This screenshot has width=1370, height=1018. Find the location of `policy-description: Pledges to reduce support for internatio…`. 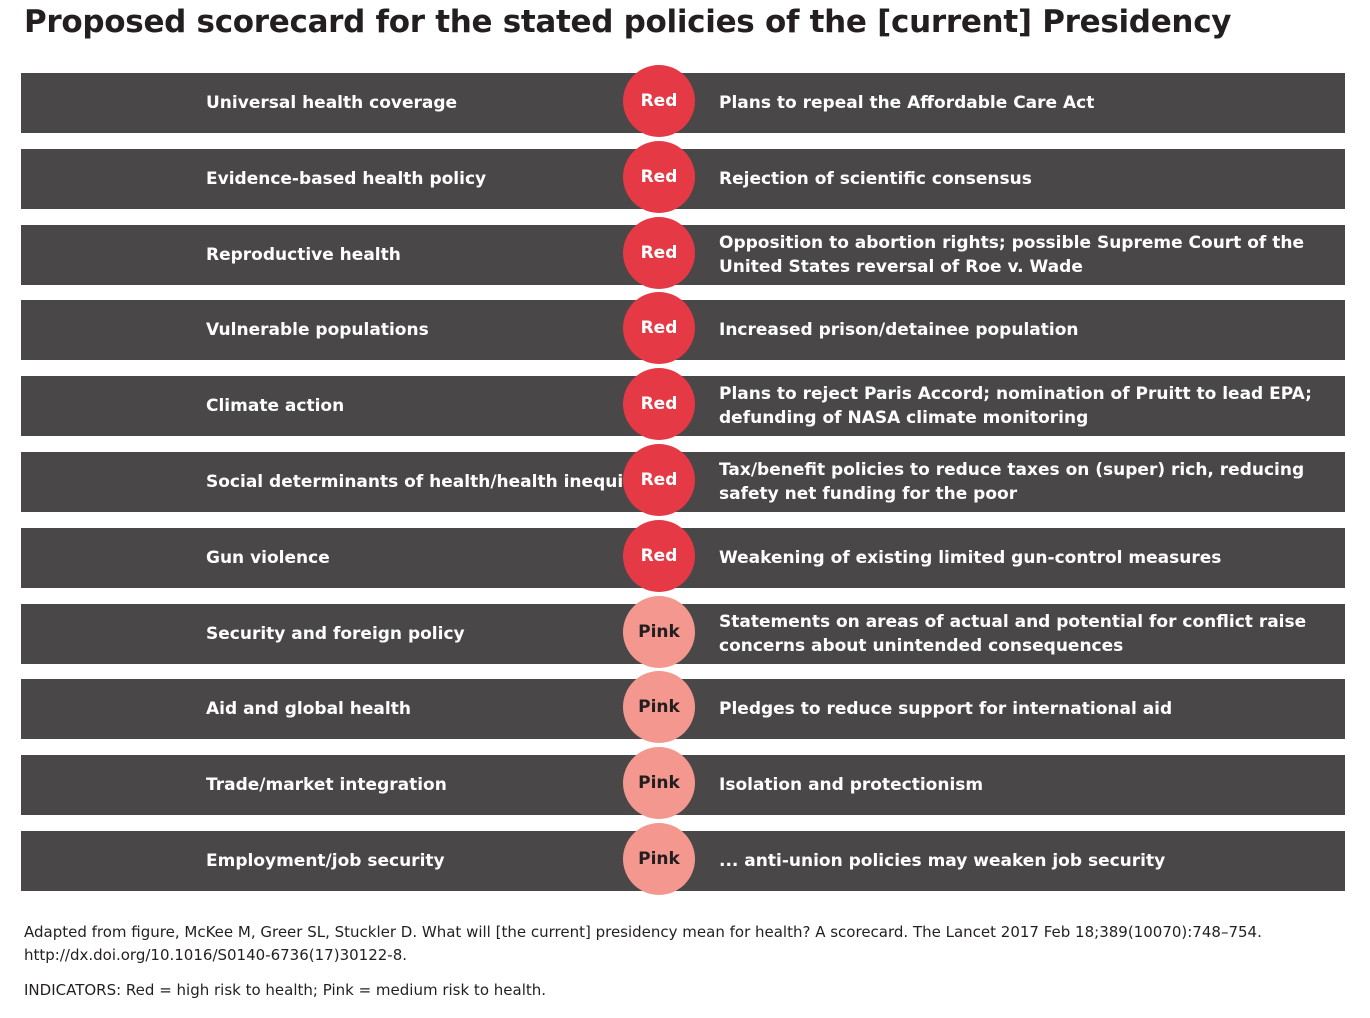

policy-description: Pledges to reduce support for internatio… is located at coordinates (946, 709).